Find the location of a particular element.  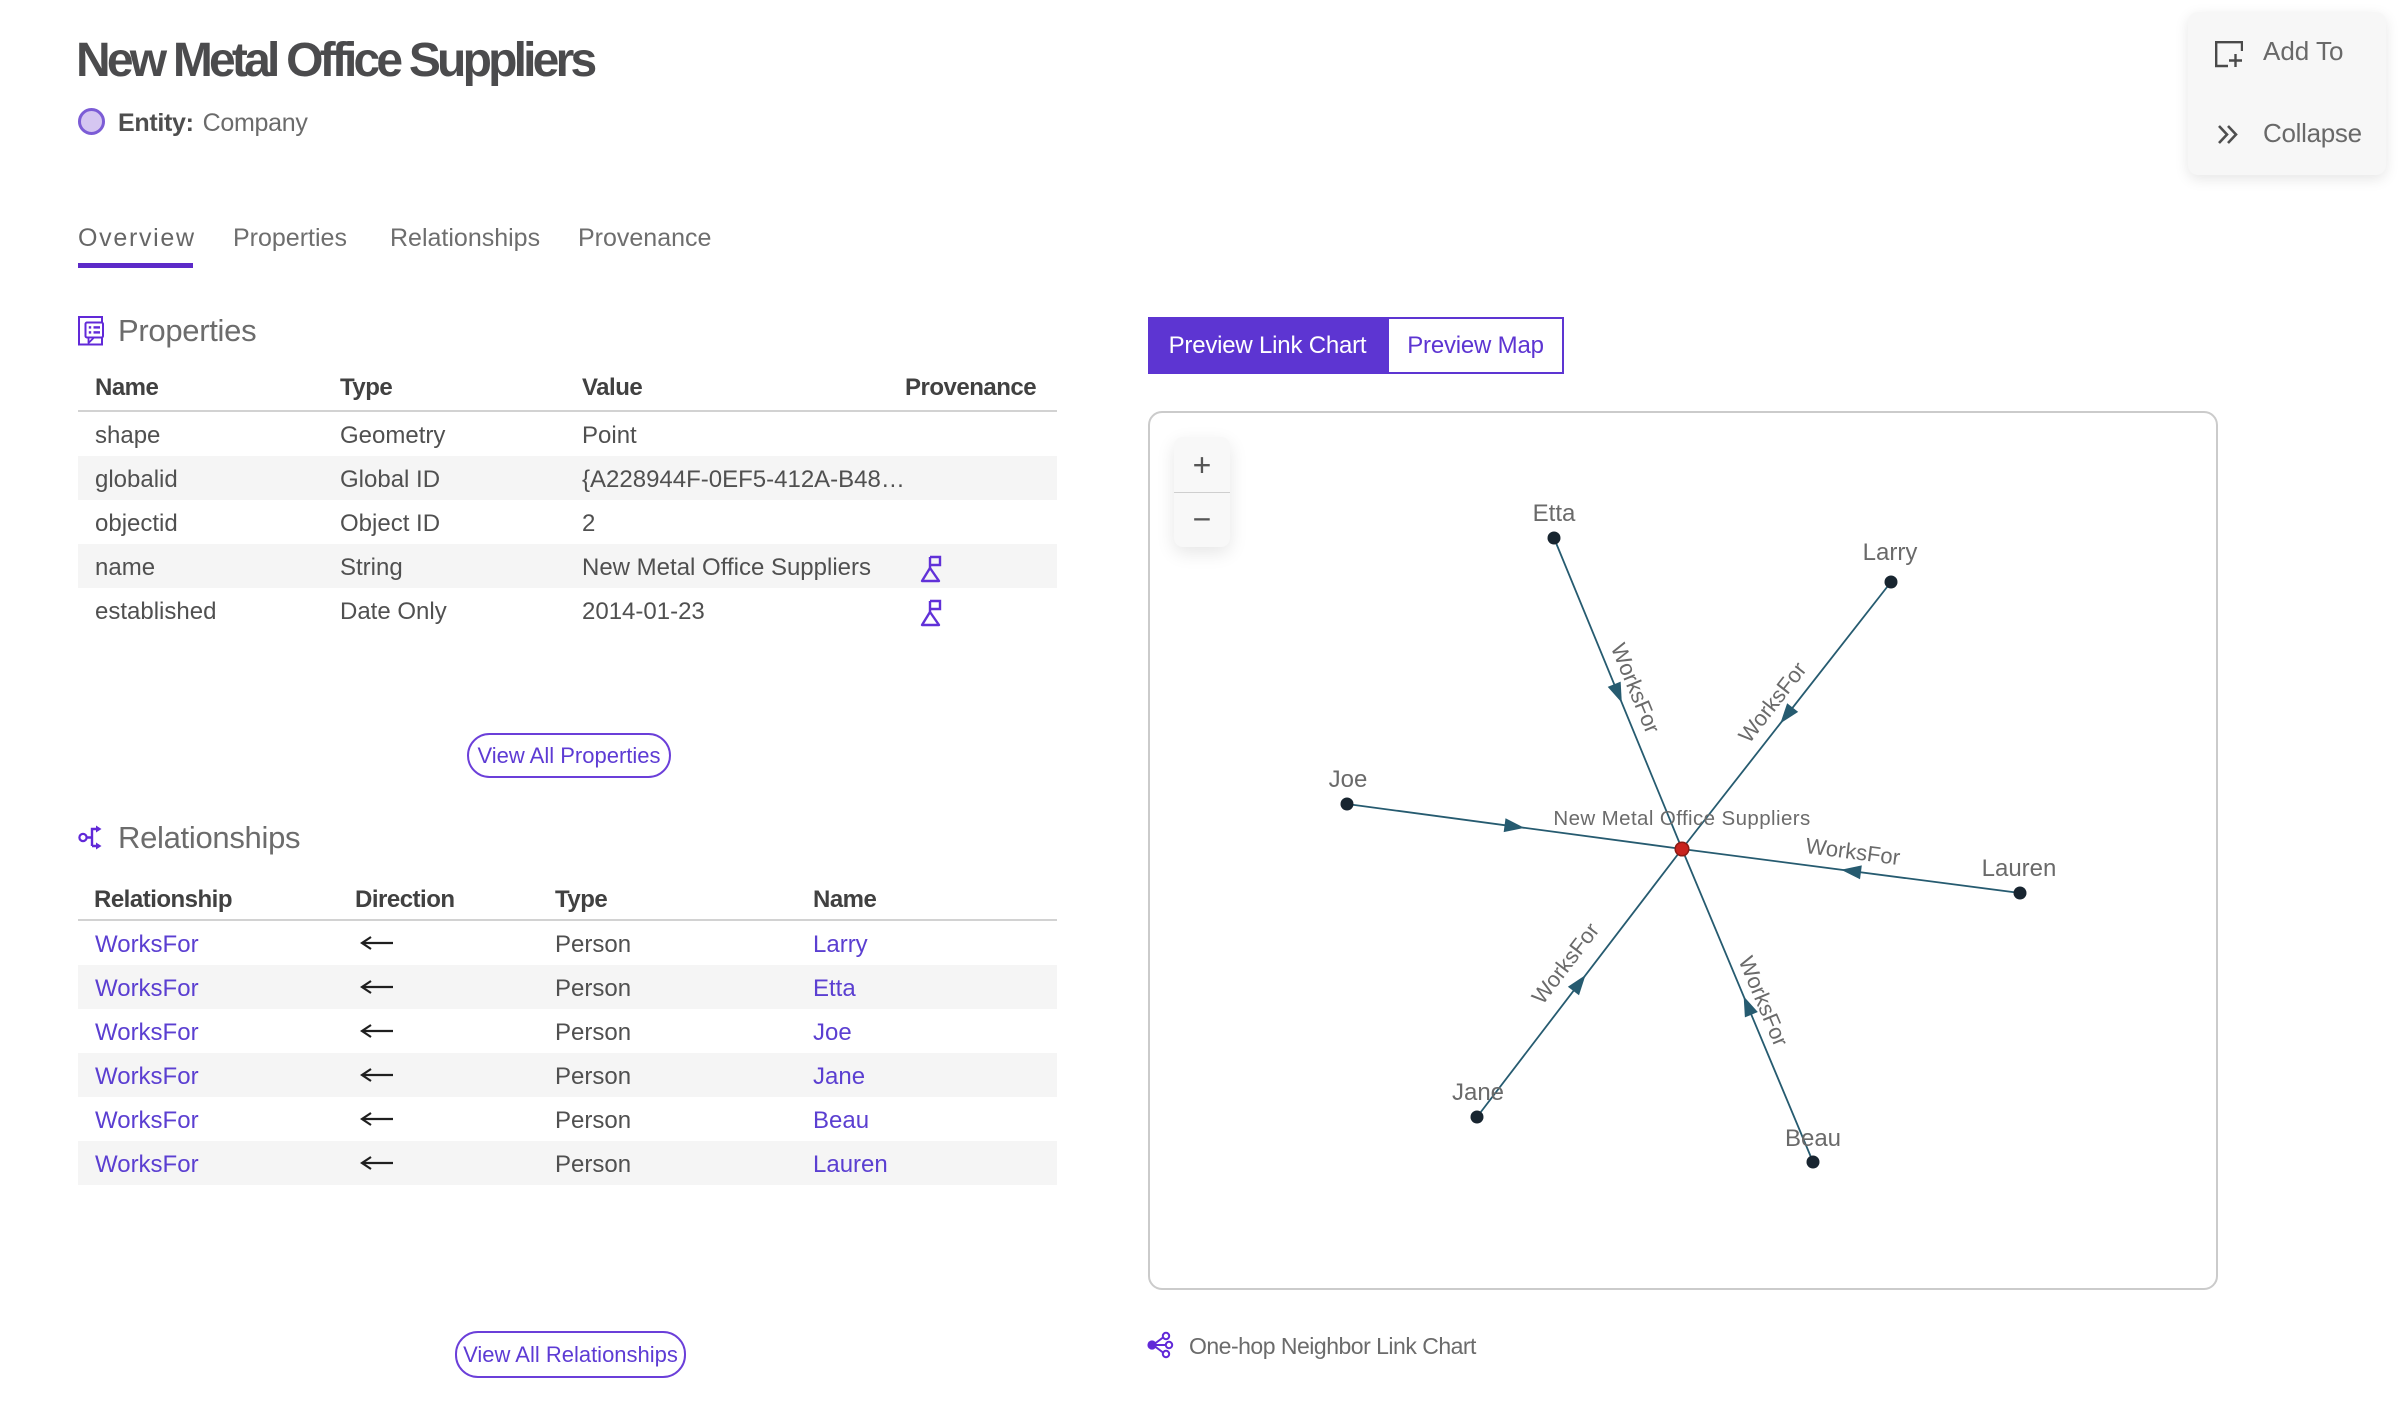

svg-text: Beau is located at coordinates (1813, 1138).